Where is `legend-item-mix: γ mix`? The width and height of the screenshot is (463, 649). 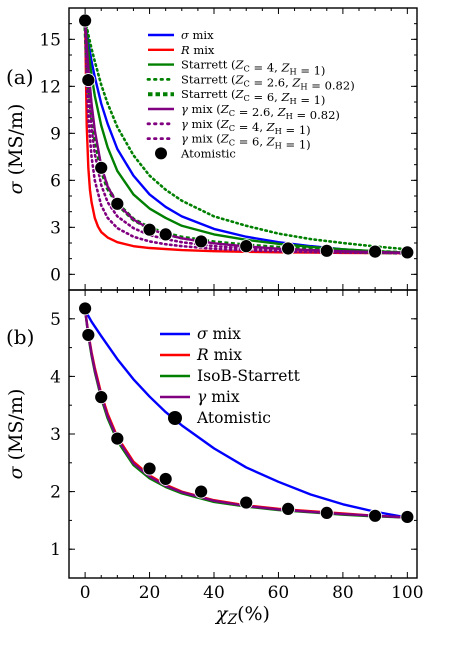
legend-item-mix: γ mix is located at coordinates (200, 397).